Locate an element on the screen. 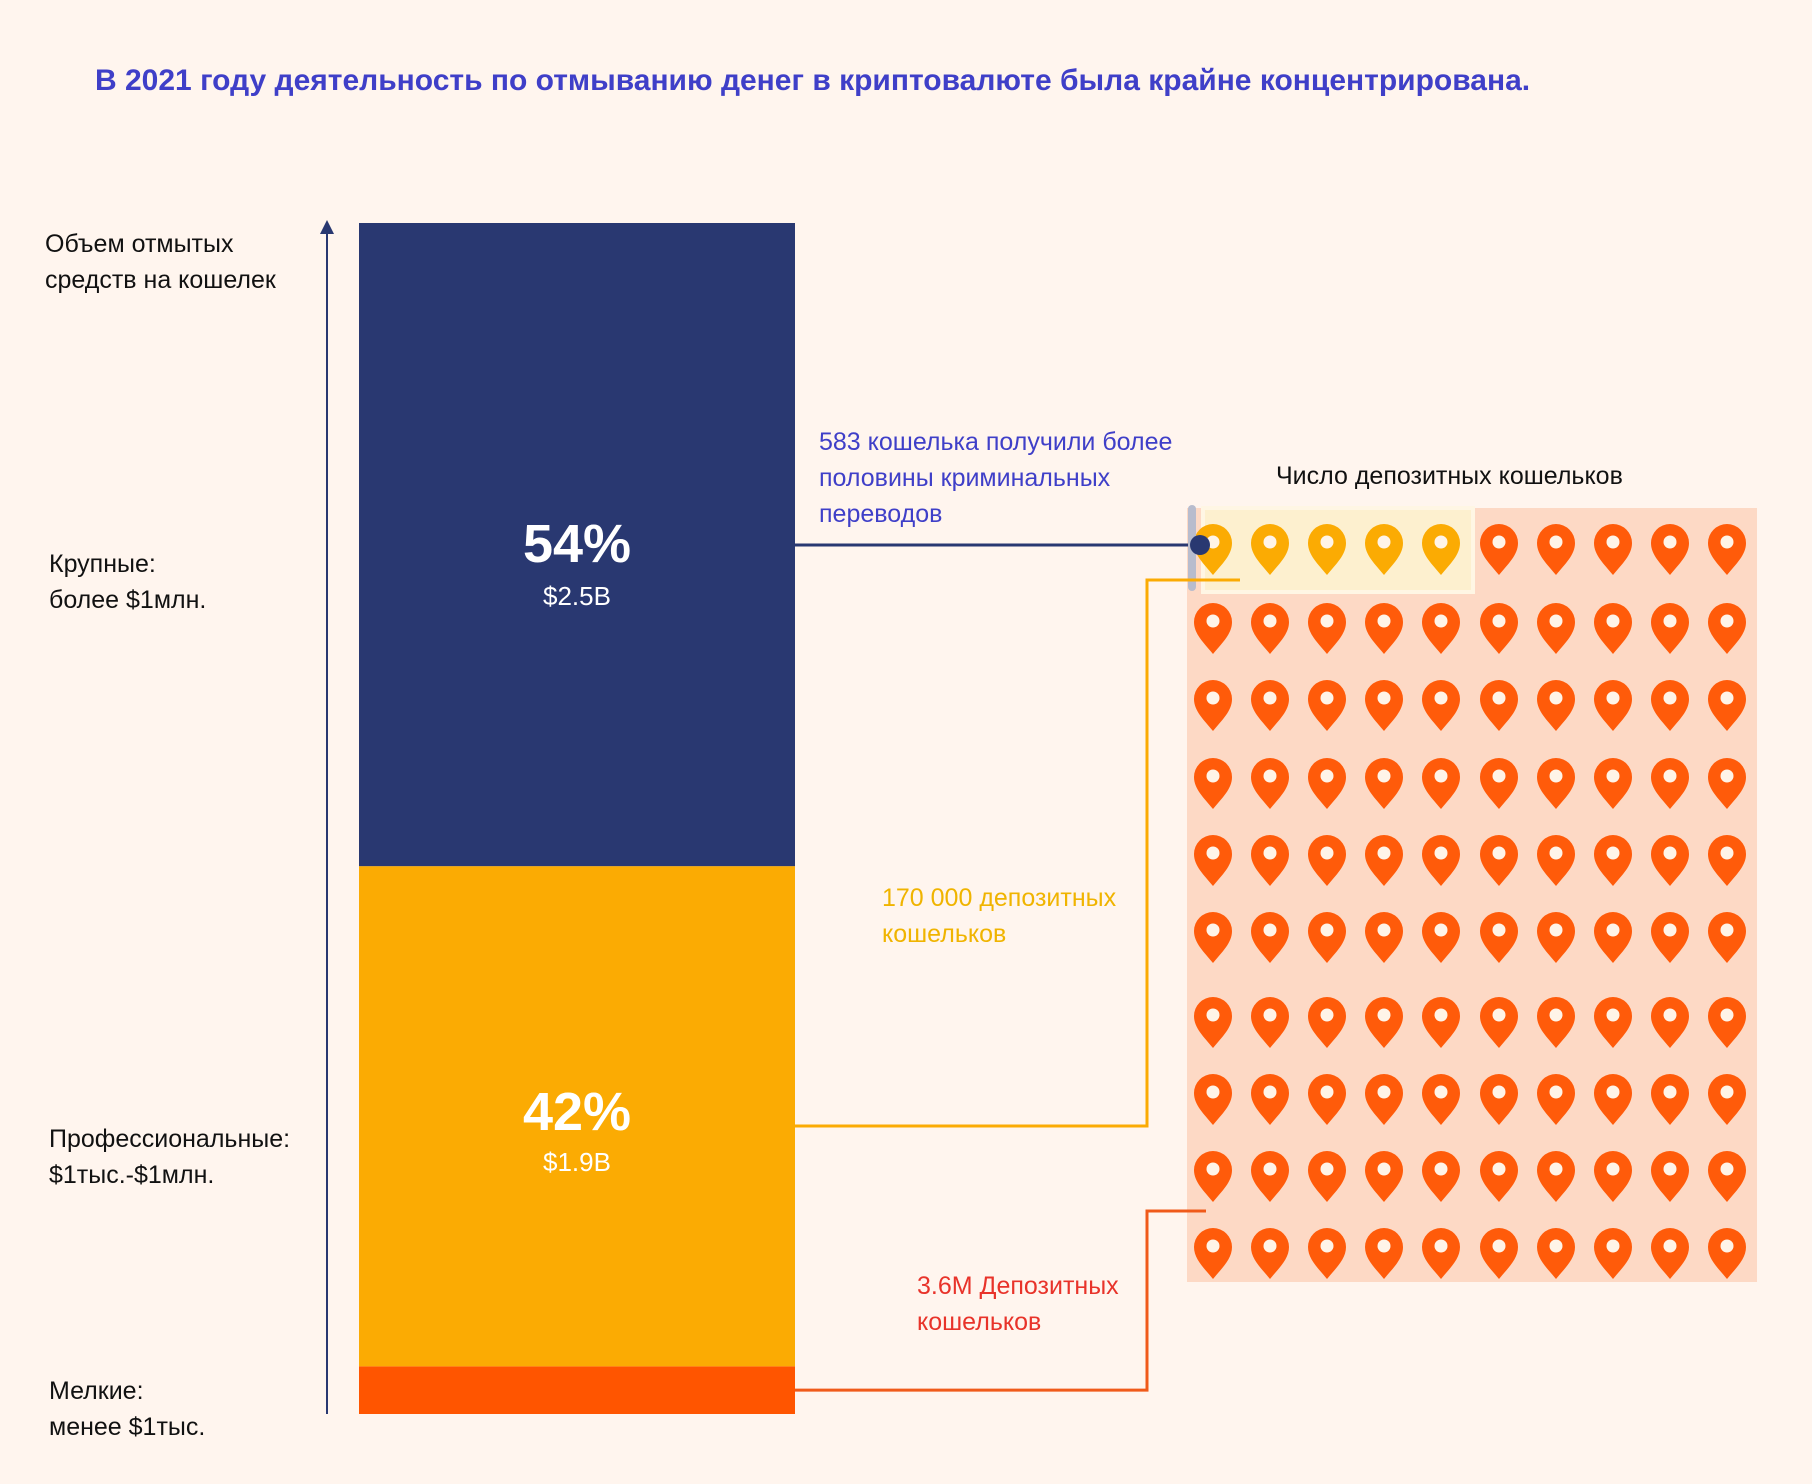 The image size is (1812, 1484). tier-label-small: Мелкие: менее $1тыс. is located at coordinates (127, 1409).